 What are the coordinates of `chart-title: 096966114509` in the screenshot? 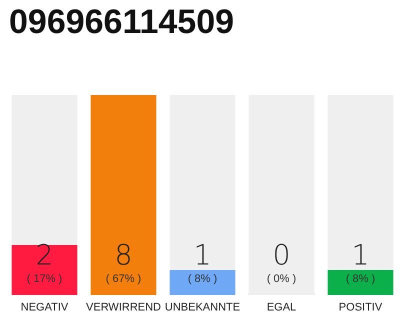 It's located at (121, 22).